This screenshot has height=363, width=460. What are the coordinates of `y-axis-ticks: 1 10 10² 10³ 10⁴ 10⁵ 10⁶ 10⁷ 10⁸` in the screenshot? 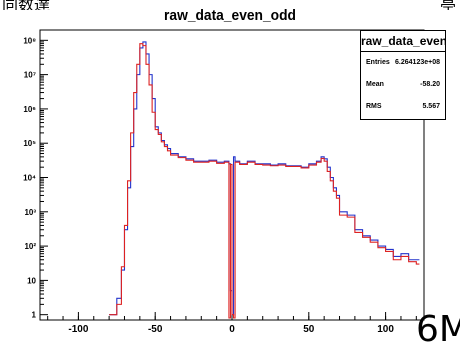 It's located at (35, 174).